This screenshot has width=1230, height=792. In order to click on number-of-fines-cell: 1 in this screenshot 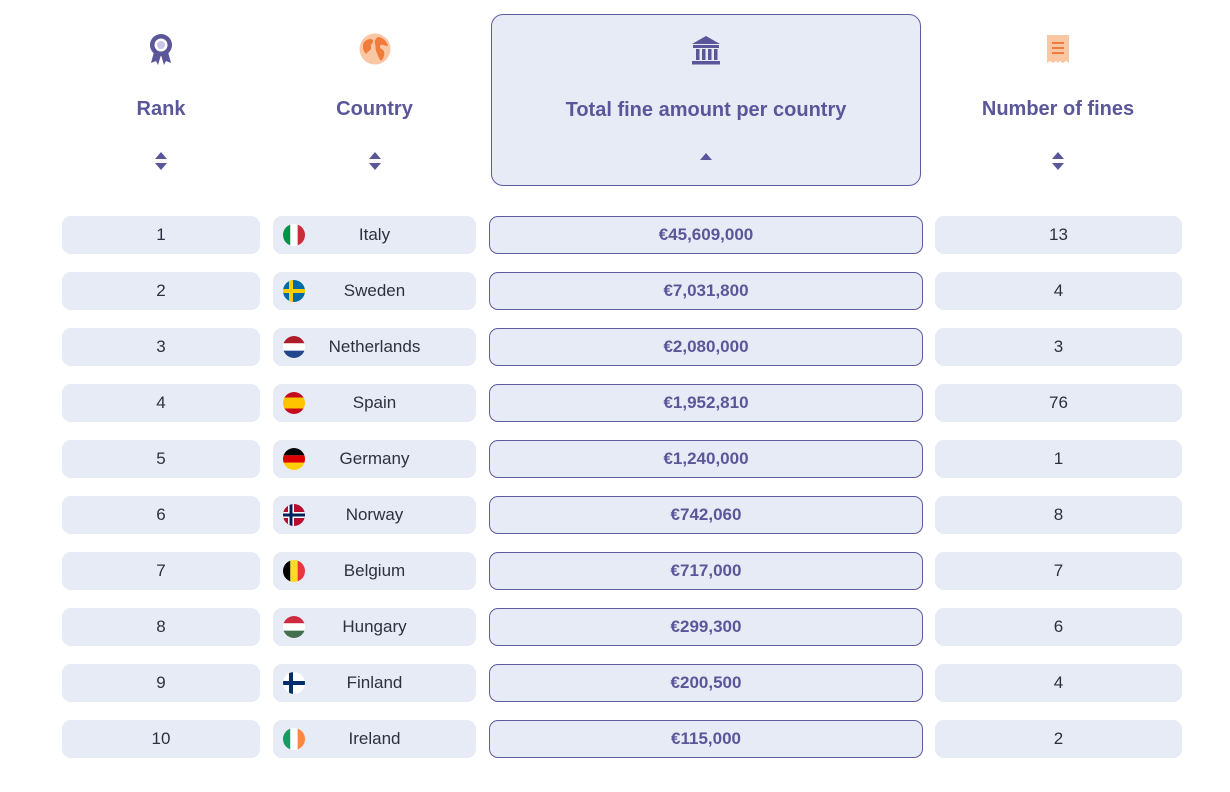, I will do `click(1058, 459)`.